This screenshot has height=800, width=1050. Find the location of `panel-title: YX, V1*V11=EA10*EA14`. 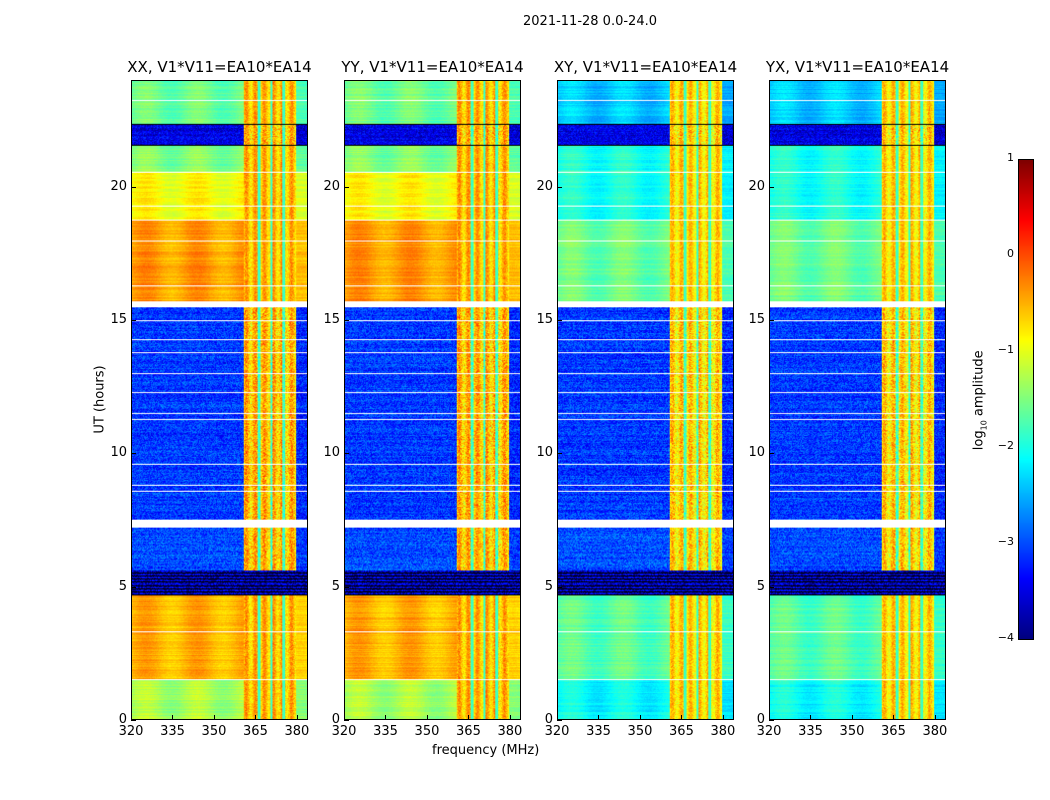

panel-title: YX, V1*V11=EA10*EA14 is located at coordinates (857, 67).